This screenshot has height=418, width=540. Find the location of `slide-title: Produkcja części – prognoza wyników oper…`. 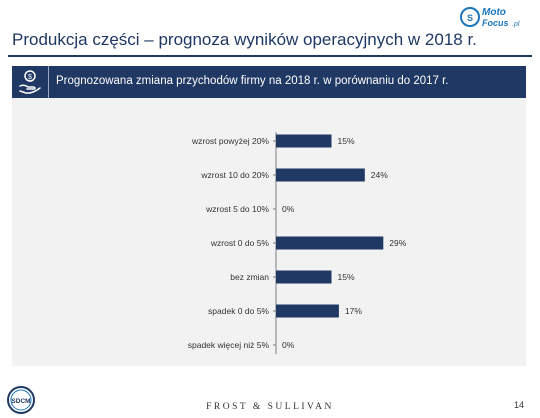

slide-title: Produkcja części – prognoza wyników oper… is located at coordinates (244, 39).